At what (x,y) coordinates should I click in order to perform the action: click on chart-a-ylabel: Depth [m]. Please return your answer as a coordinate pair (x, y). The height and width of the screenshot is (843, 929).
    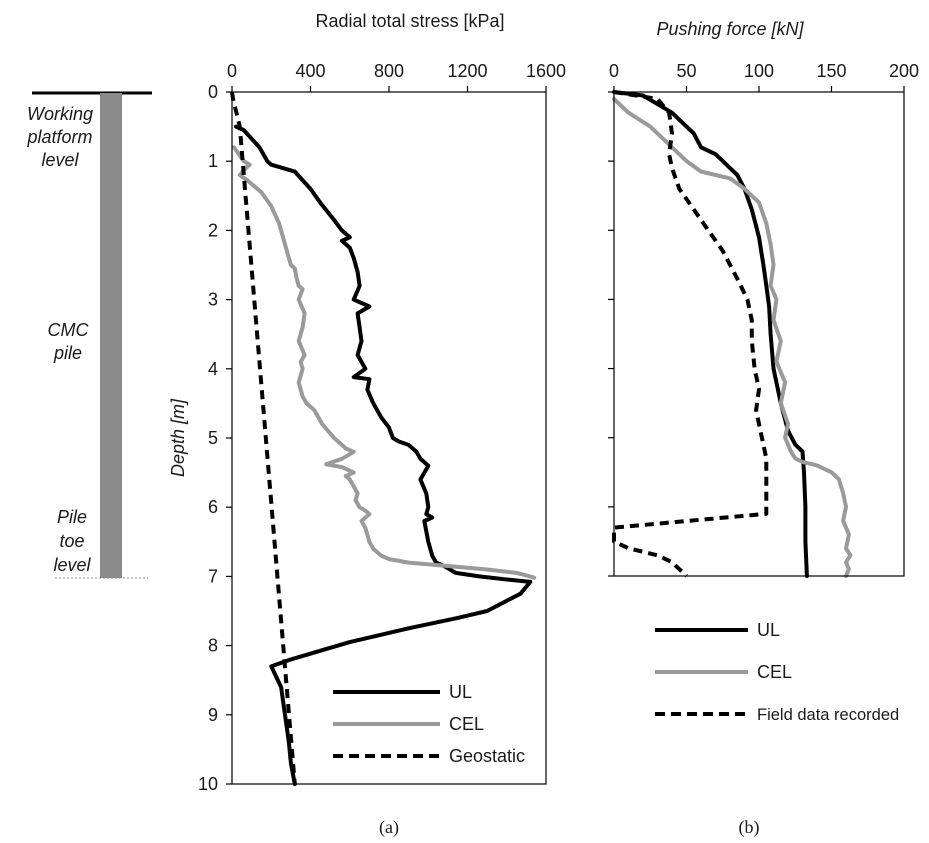
    Looking at the image, I should click on (178, 437).